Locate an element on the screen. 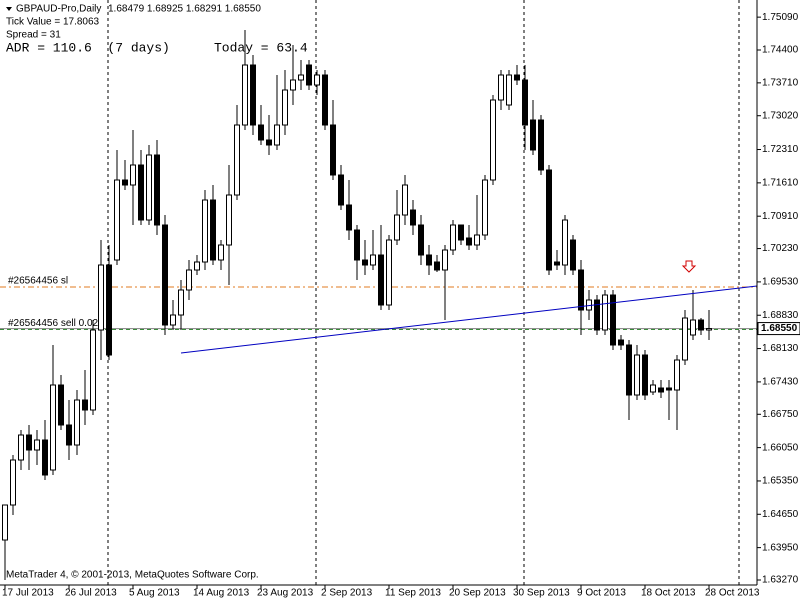 The image size is (800, 600). y-tick-label: 1.65350 is located at coordinates (780, 481).